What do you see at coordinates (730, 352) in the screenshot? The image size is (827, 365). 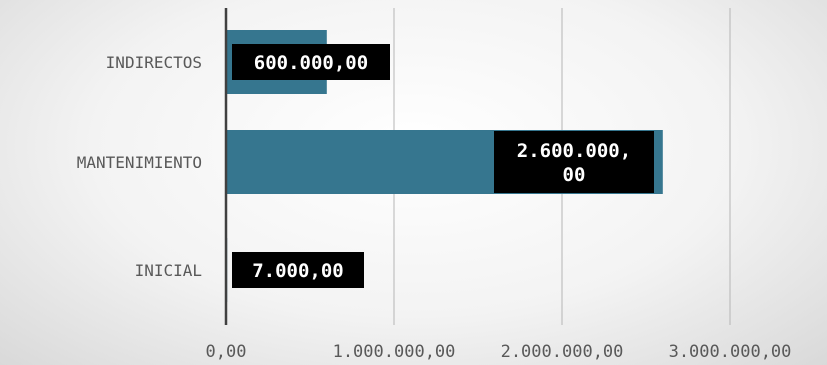 I see `x-tick-label: 3.000.000,00` at bounding box center [730, 352].